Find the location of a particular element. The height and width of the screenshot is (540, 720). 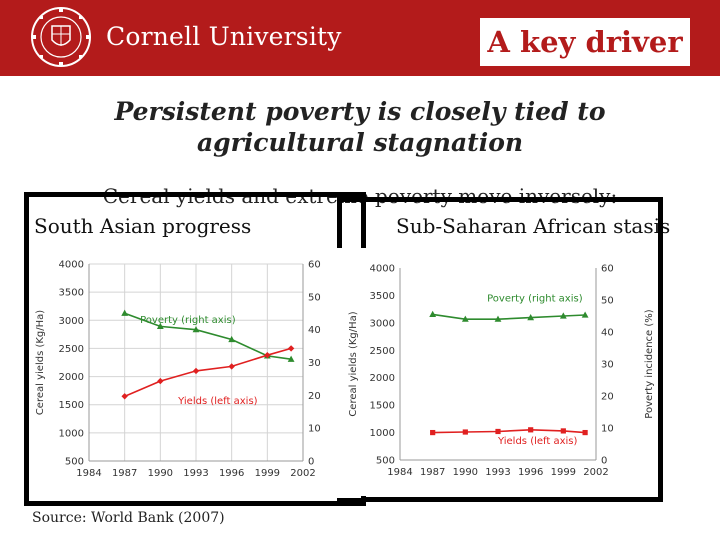

headline-line-2: agricultural stagnation is located at coordinates (360, 142).